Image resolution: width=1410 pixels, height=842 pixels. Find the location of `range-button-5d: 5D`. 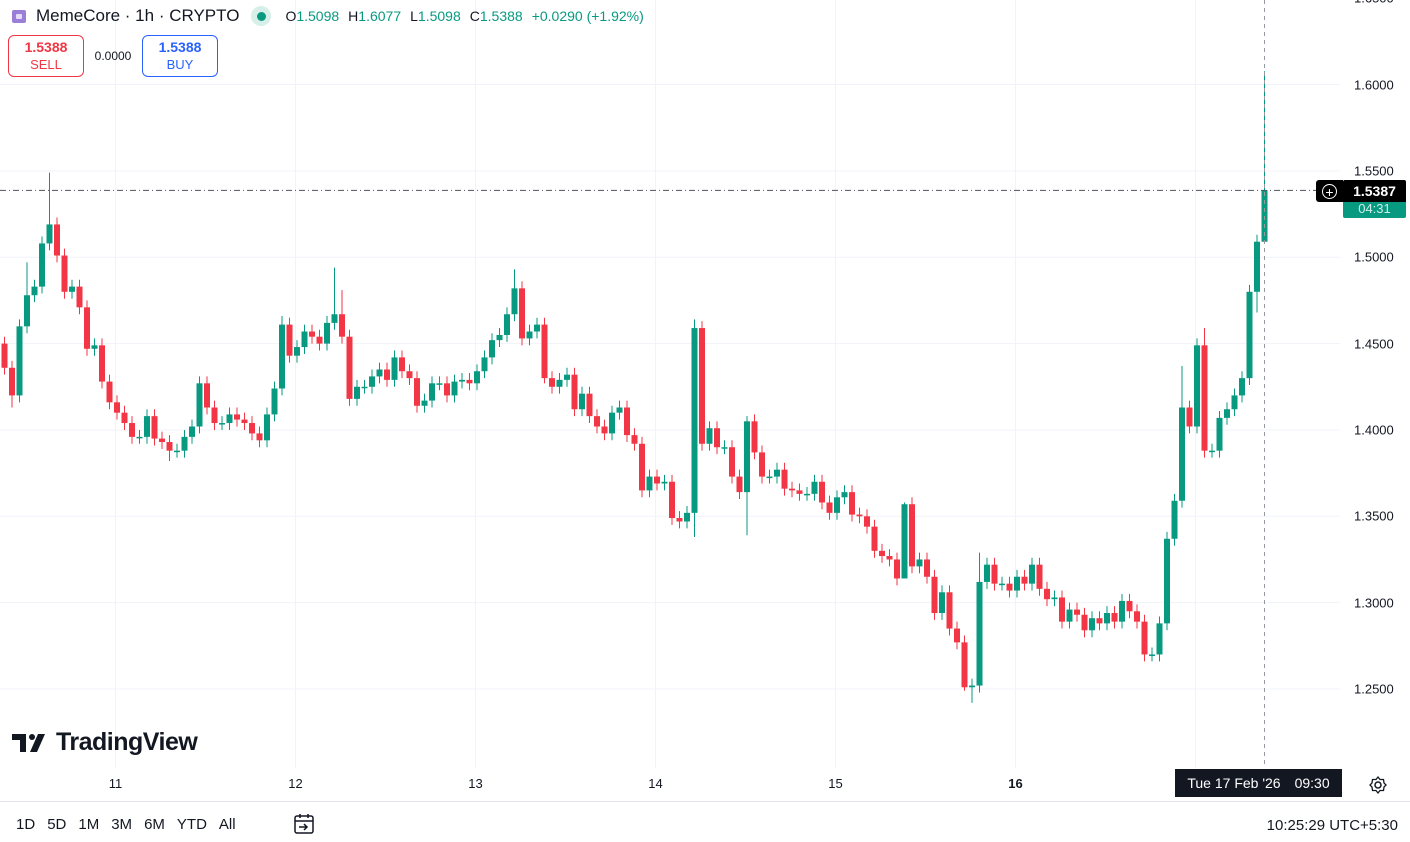

range-button-5d: 5D is located at coordinates (57, 824).